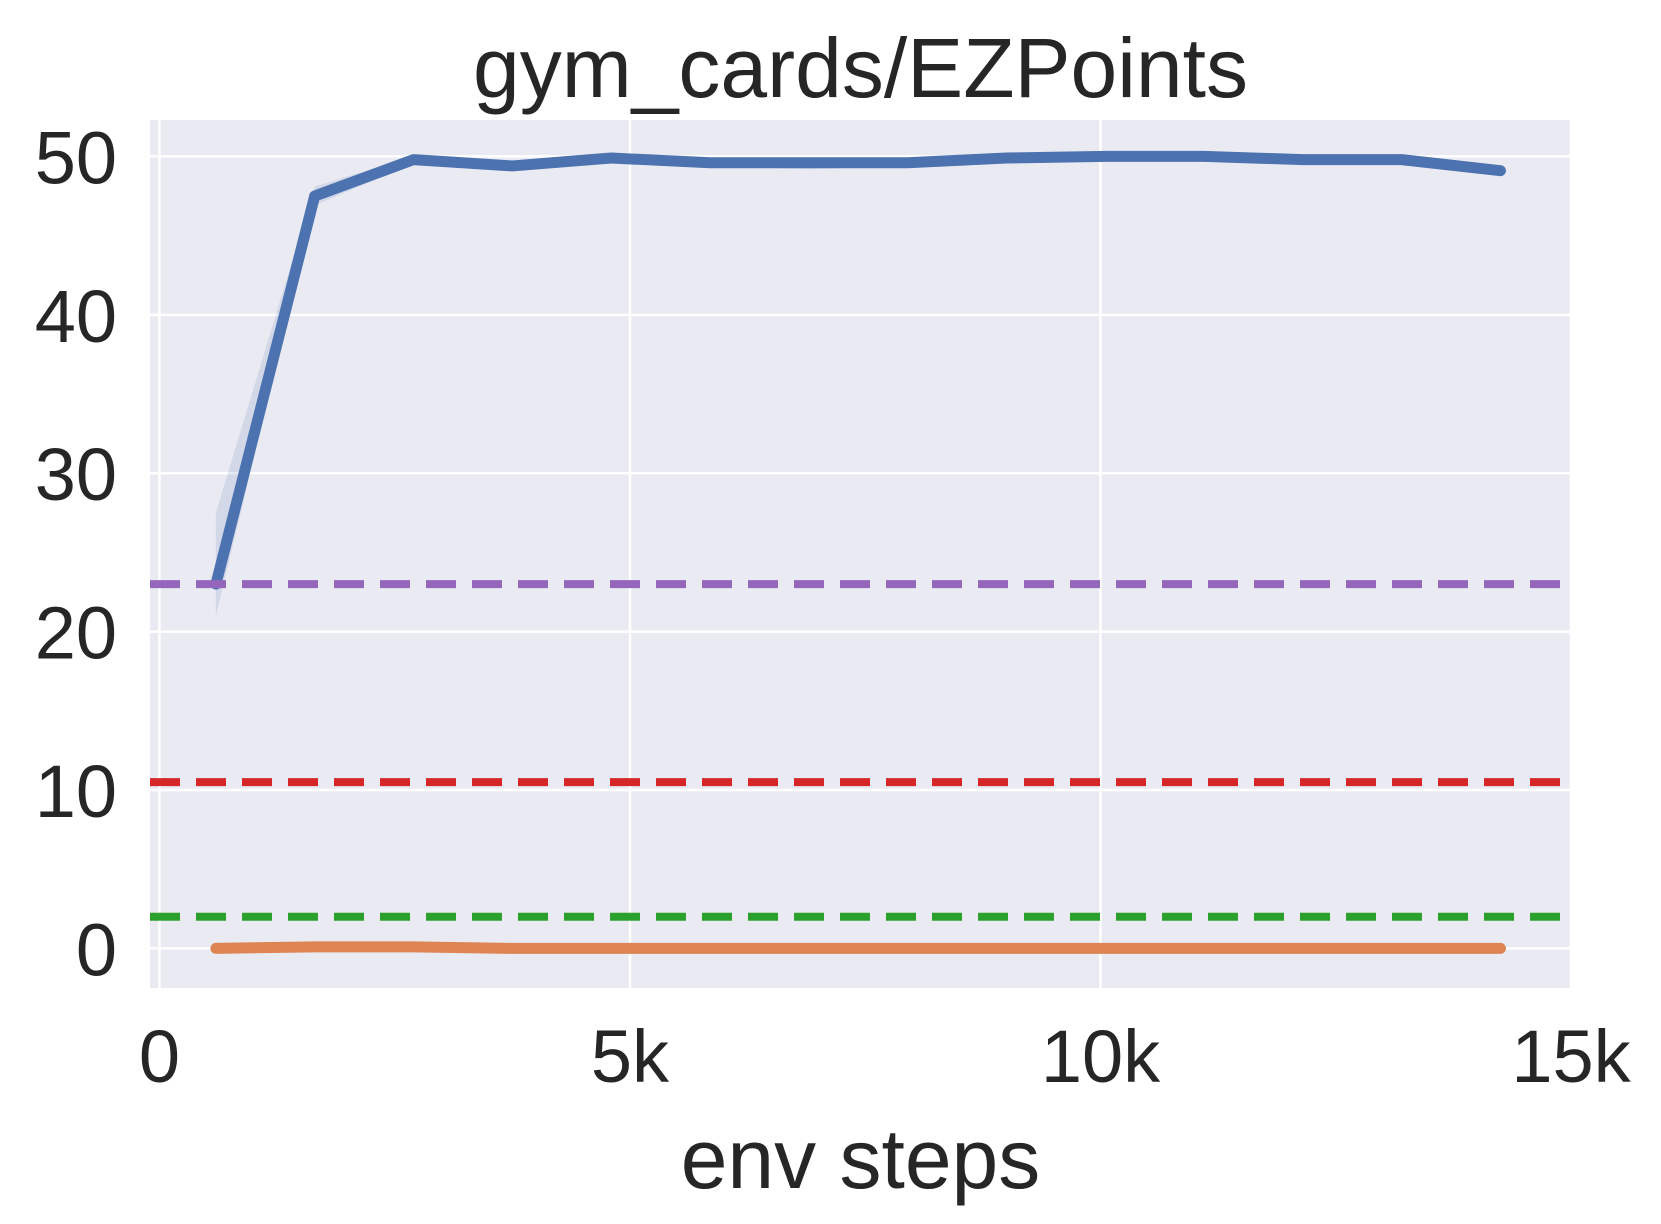  Describe the element at coordinates (1101, 1056) in the screenshot. I see `x-tick-label: 10k` at that location.